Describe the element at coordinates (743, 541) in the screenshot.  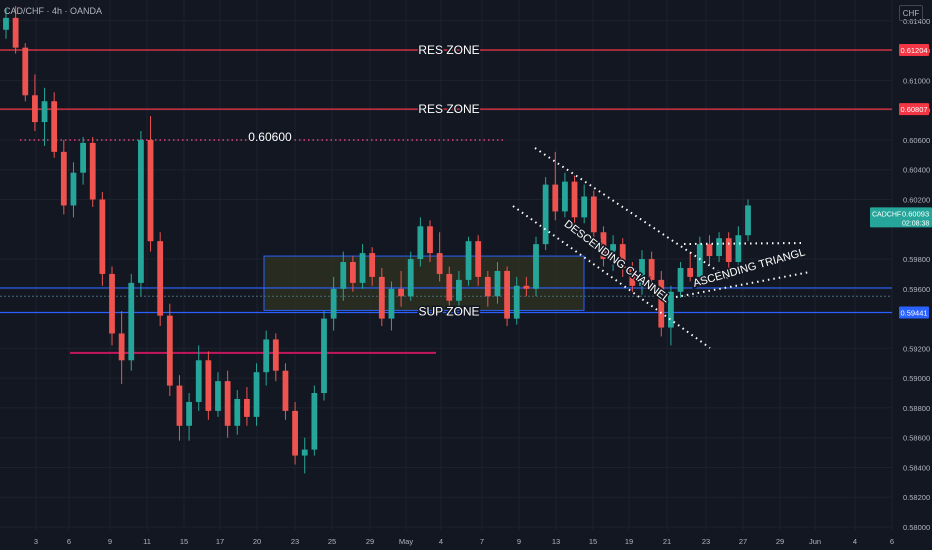
I see `x-tick-label: 27` at that location.